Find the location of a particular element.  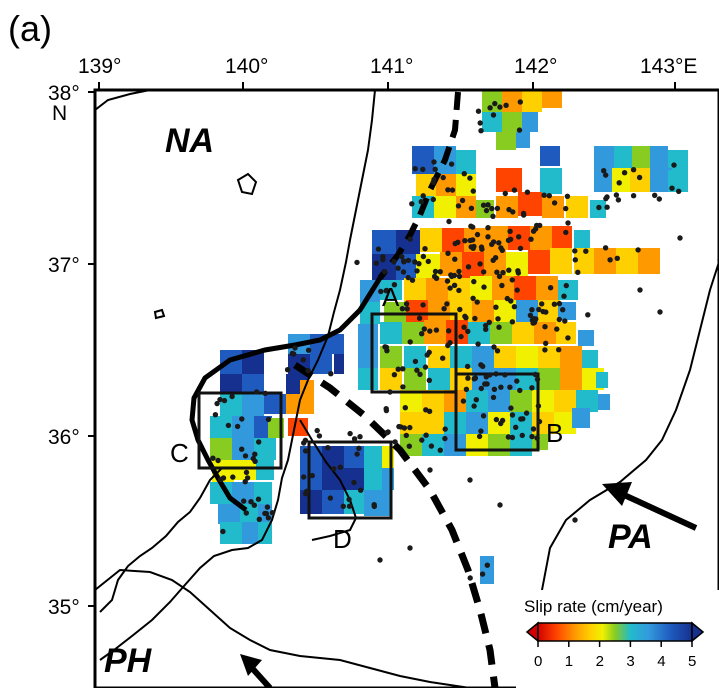

box-label-c: C is located at coordinates (179, 453).